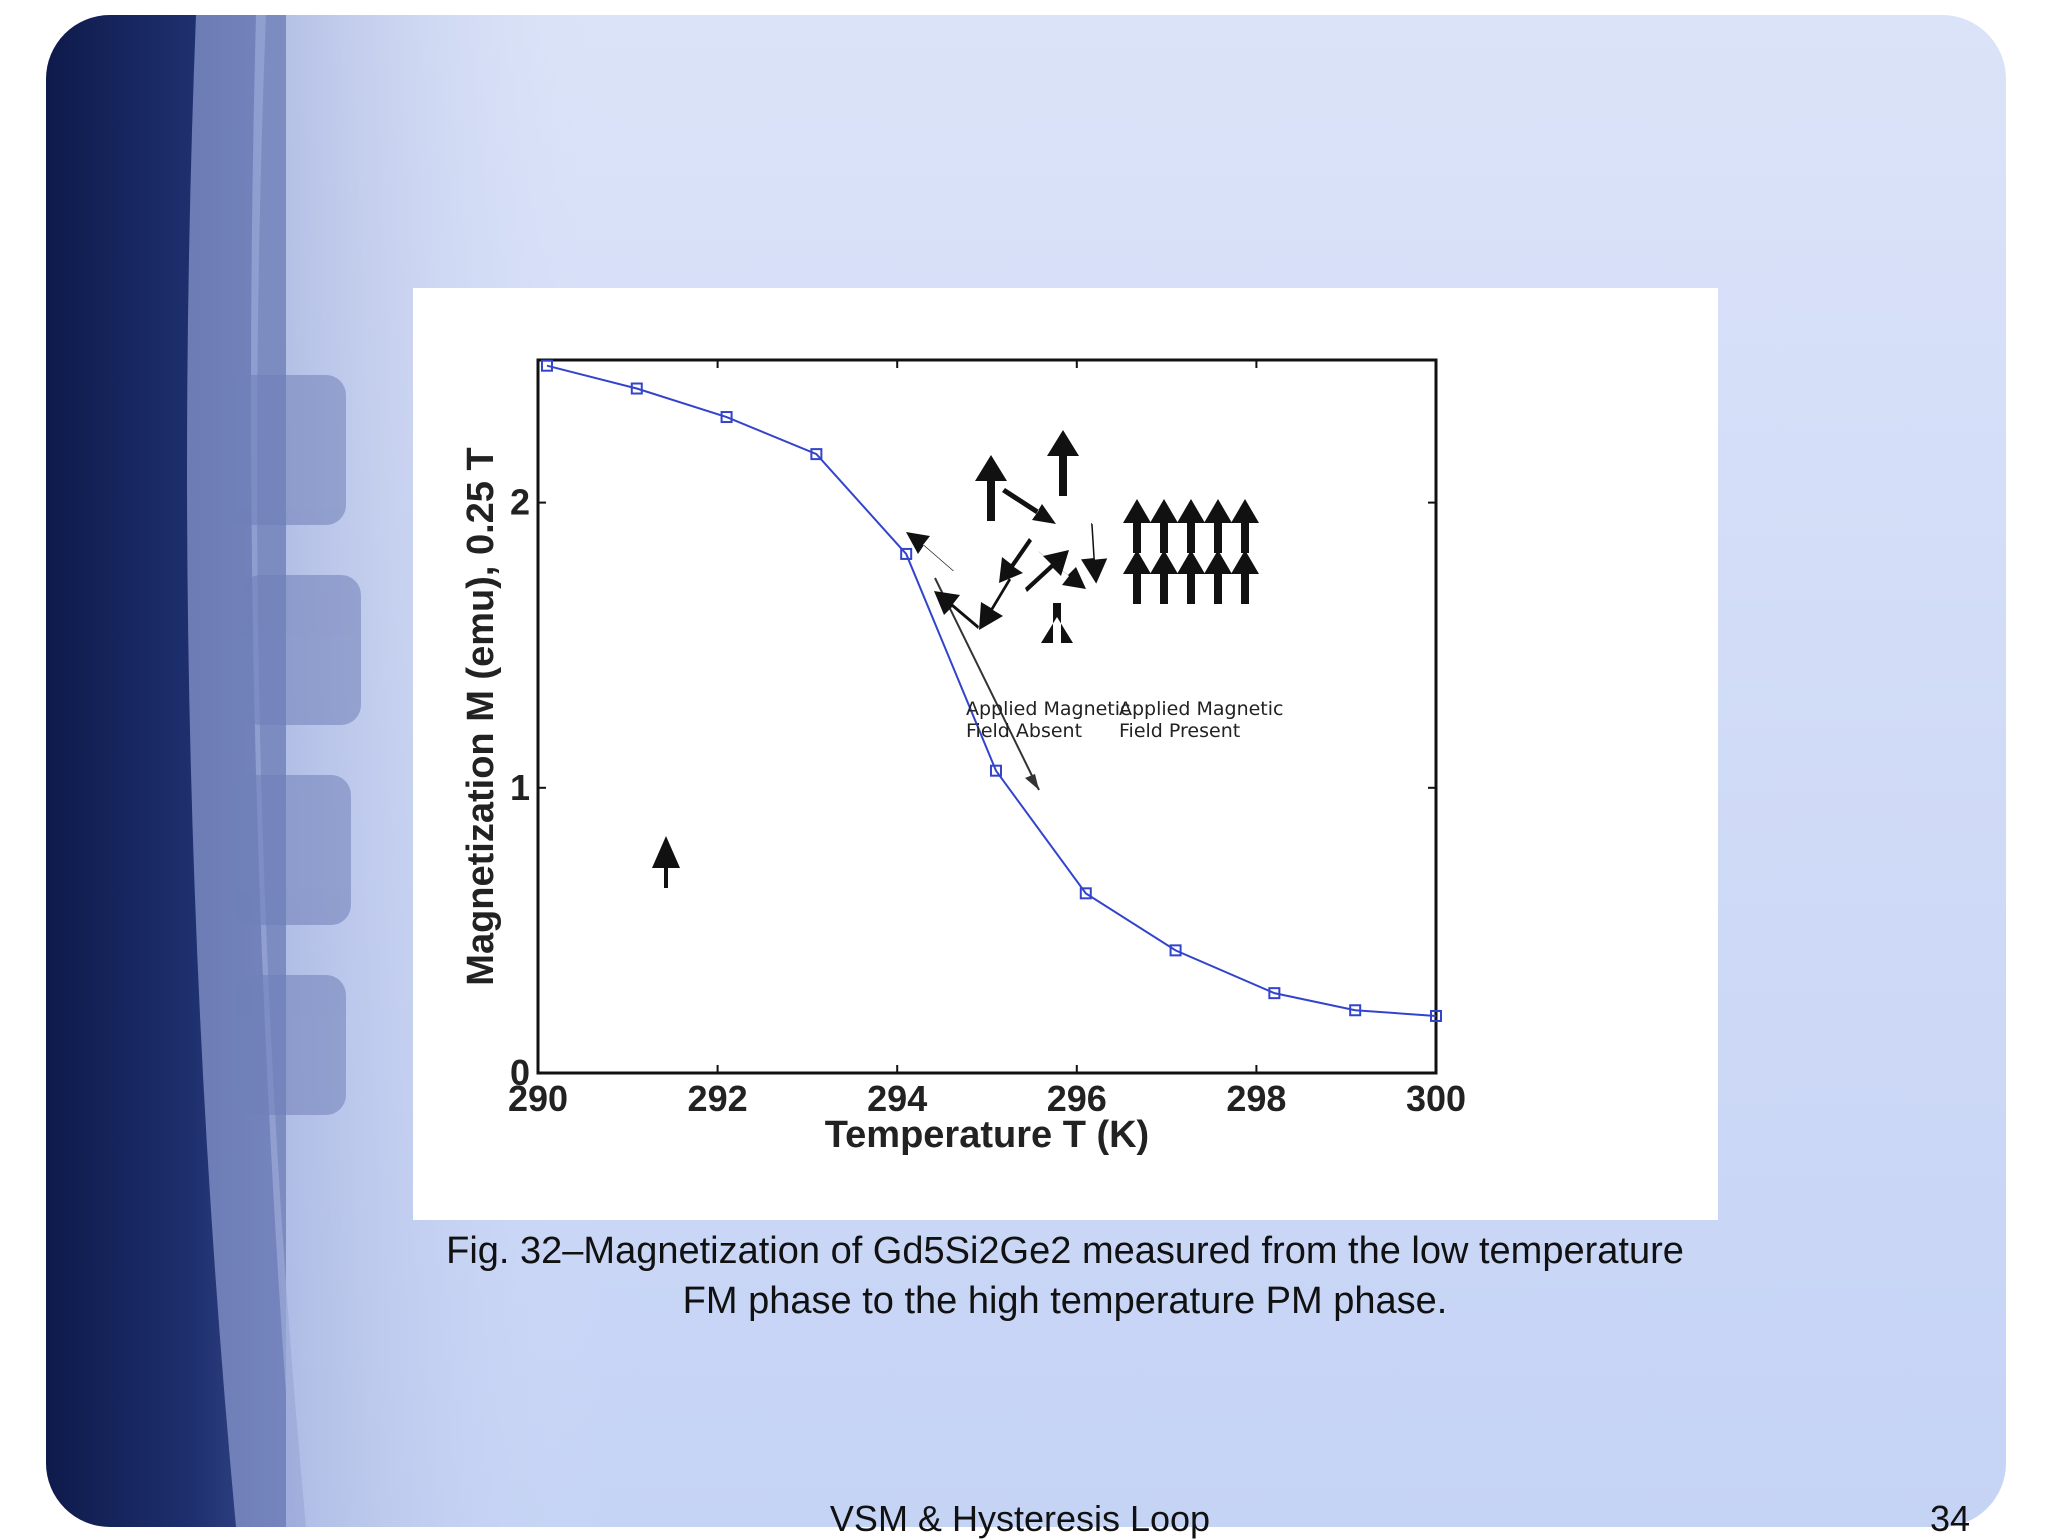 This screenshot has height=1539, width=2048. Describe the element at coordinates (1201, 709) in the screenshot. I see `inset-label-present-line1: Applied Magnetic` at that location.